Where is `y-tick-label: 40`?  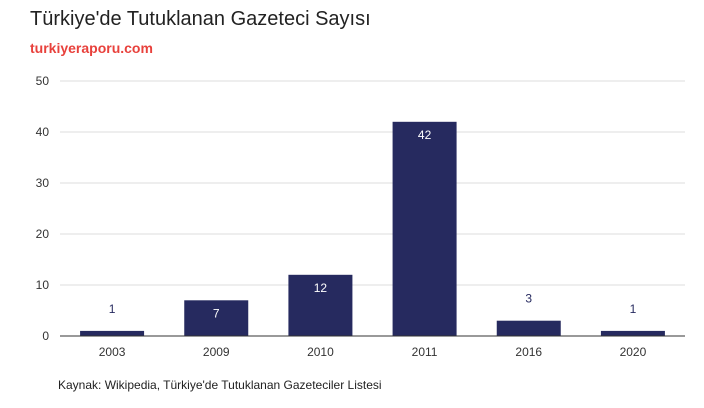 y-tick-label: 40 is located at coordinates (43, 132).